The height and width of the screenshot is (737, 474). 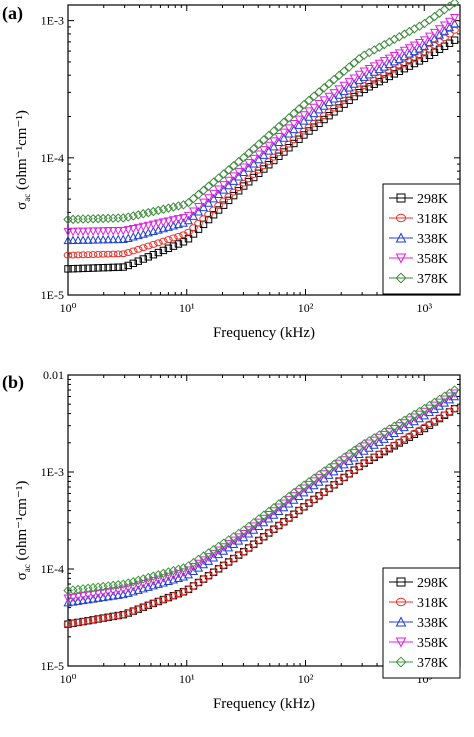 I want to click on x-axis-title: Frequency (kHz), so click(x=264, y=704).